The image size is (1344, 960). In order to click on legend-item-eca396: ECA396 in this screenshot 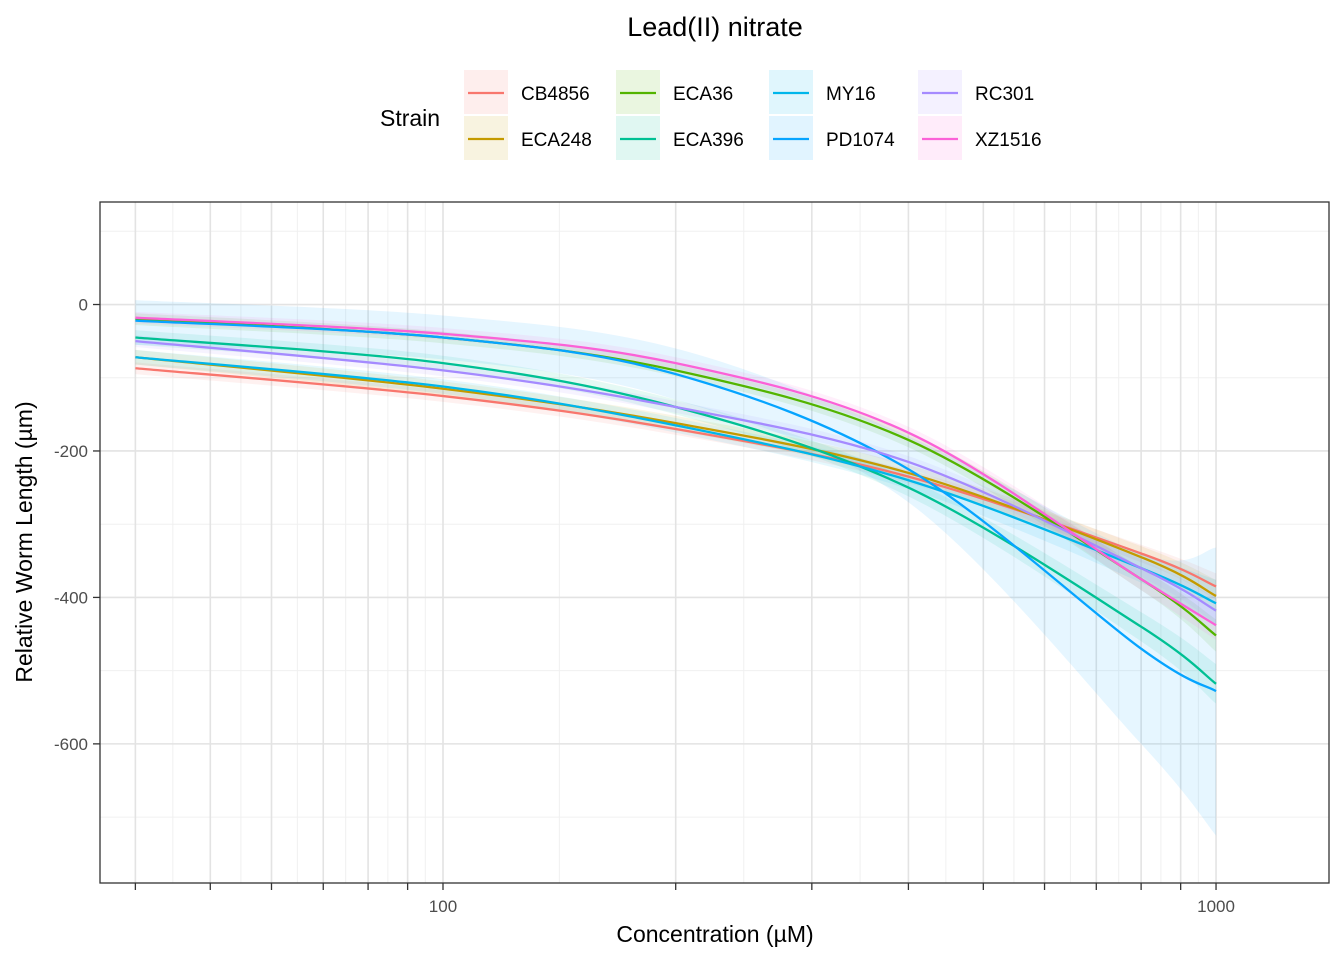, I will do `click(680, 138)`.